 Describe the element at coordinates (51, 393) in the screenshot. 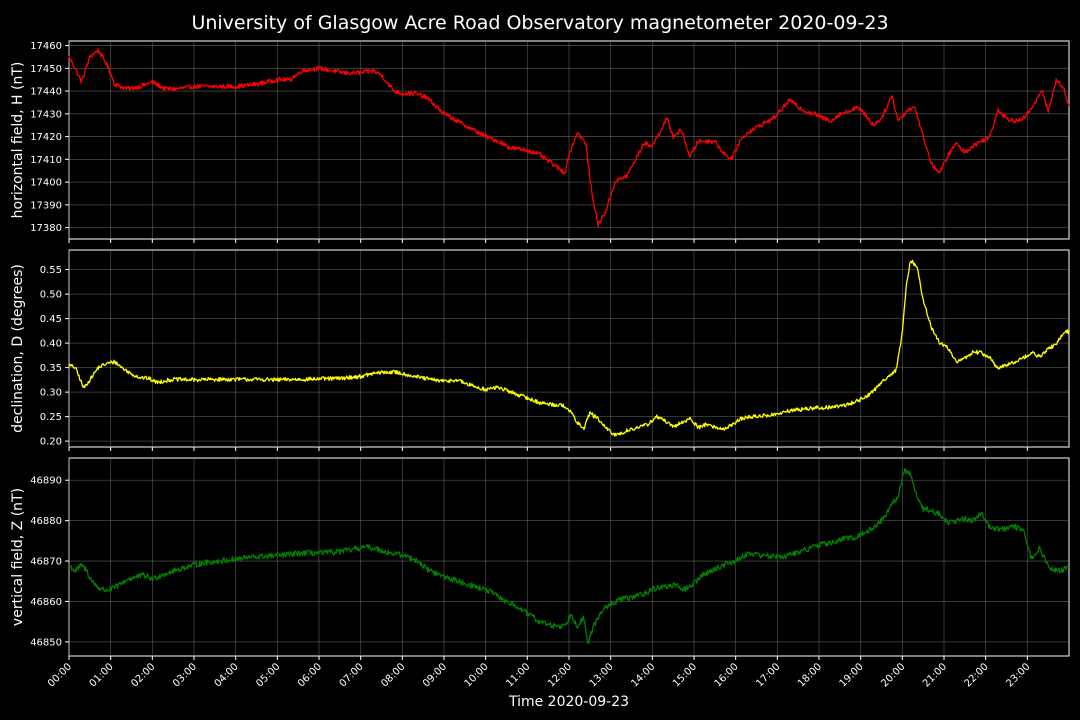

I see `y-tick-label: 0.30` at that location.